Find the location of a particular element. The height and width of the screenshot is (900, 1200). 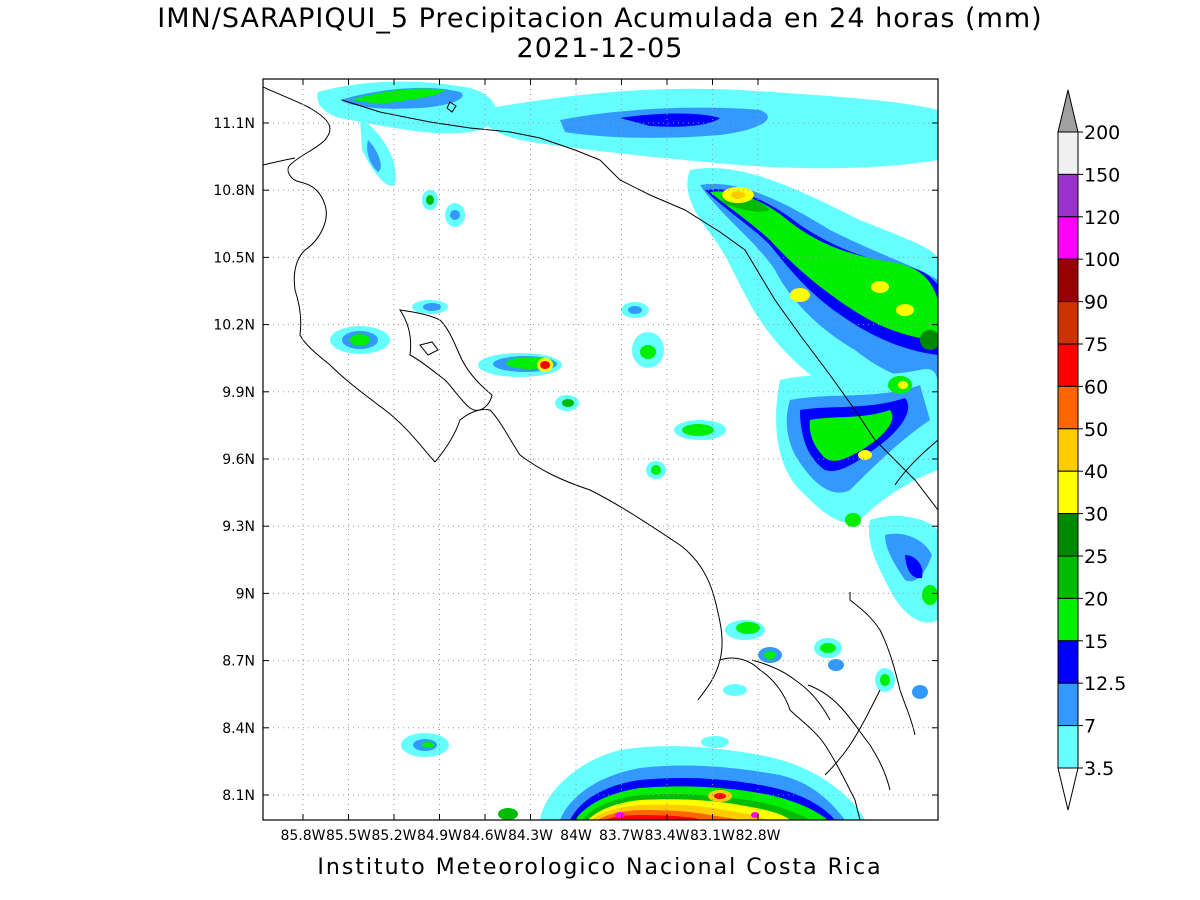

lat-tick-label: 10.8N is located at coordinates (234, 191).